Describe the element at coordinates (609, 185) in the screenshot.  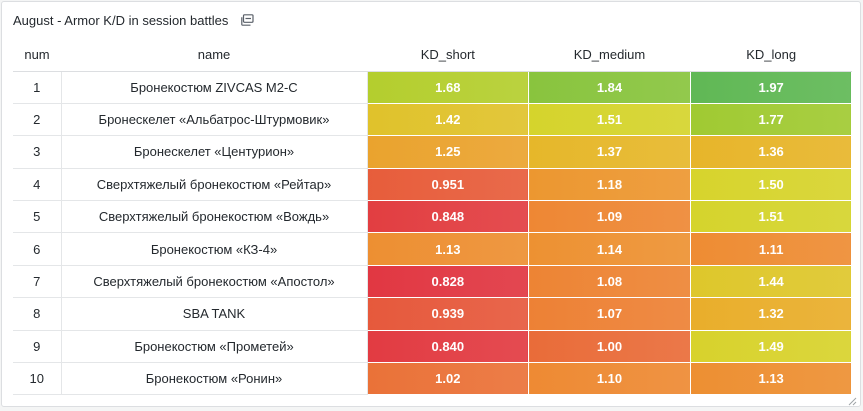
I see `cell-kd-medium: 1.18` at that location.